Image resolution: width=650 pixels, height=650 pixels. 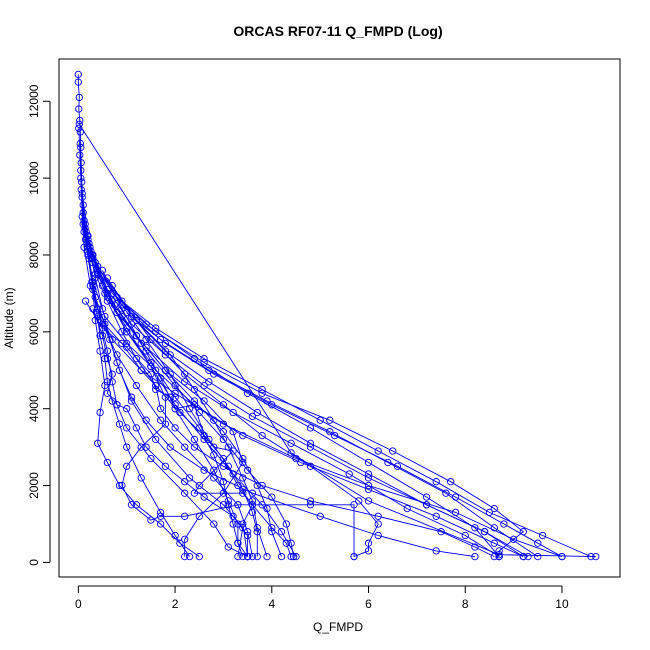 What do you see at coordinates (78, 604) in the screenshot?
I see `x-tick-label: 0` at bounding box center [78, 604].